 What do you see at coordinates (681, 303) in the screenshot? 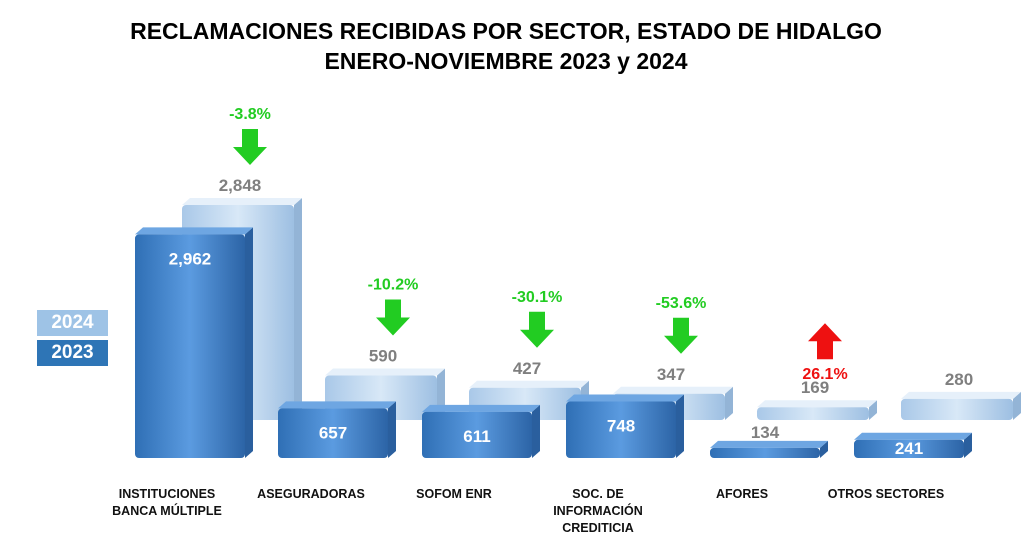
I see `change-label: -53.6%` at bounding box center [681, 303].